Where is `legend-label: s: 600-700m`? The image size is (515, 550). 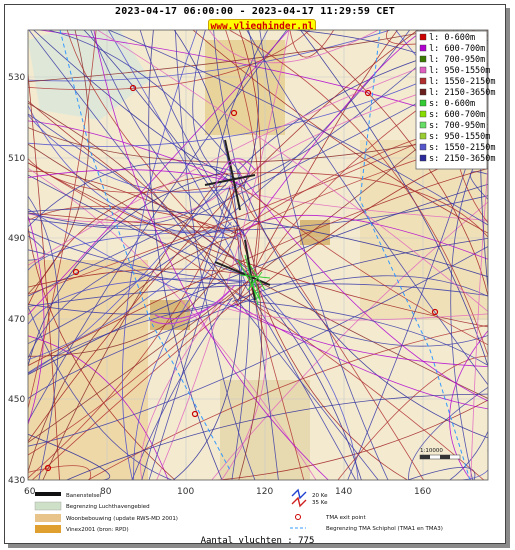 legend-label: s: 600-700m is located at coordinates (457, 115).